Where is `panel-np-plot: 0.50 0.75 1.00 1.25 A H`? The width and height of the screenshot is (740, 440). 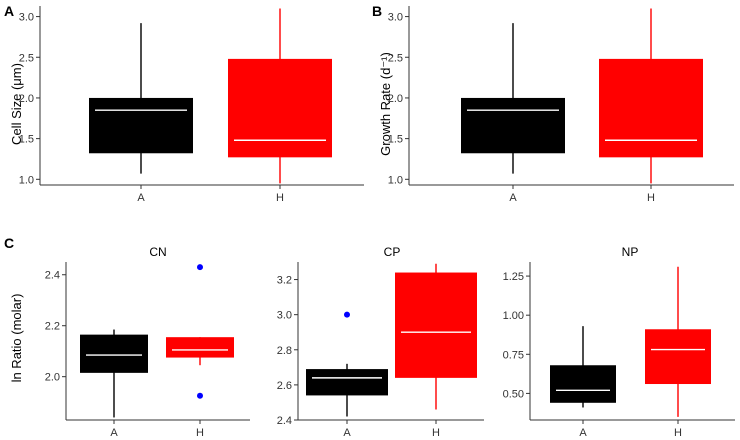
panel-np-plot: 0.50 0.75 1.00 1.25 A H is located at coordinates (619, 350).